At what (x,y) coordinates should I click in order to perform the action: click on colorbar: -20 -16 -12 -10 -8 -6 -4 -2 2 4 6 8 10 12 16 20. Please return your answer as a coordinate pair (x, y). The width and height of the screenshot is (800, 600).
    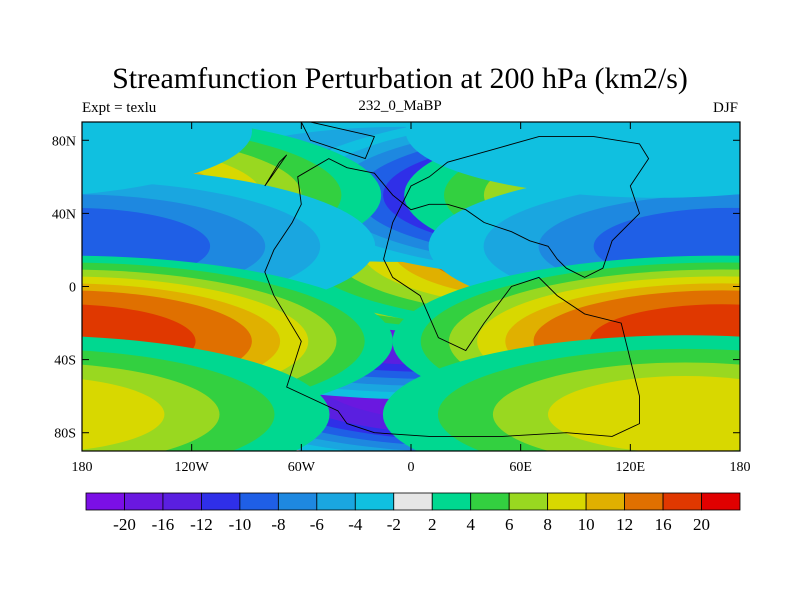
    Looking at the image, I should click on (413, 513).